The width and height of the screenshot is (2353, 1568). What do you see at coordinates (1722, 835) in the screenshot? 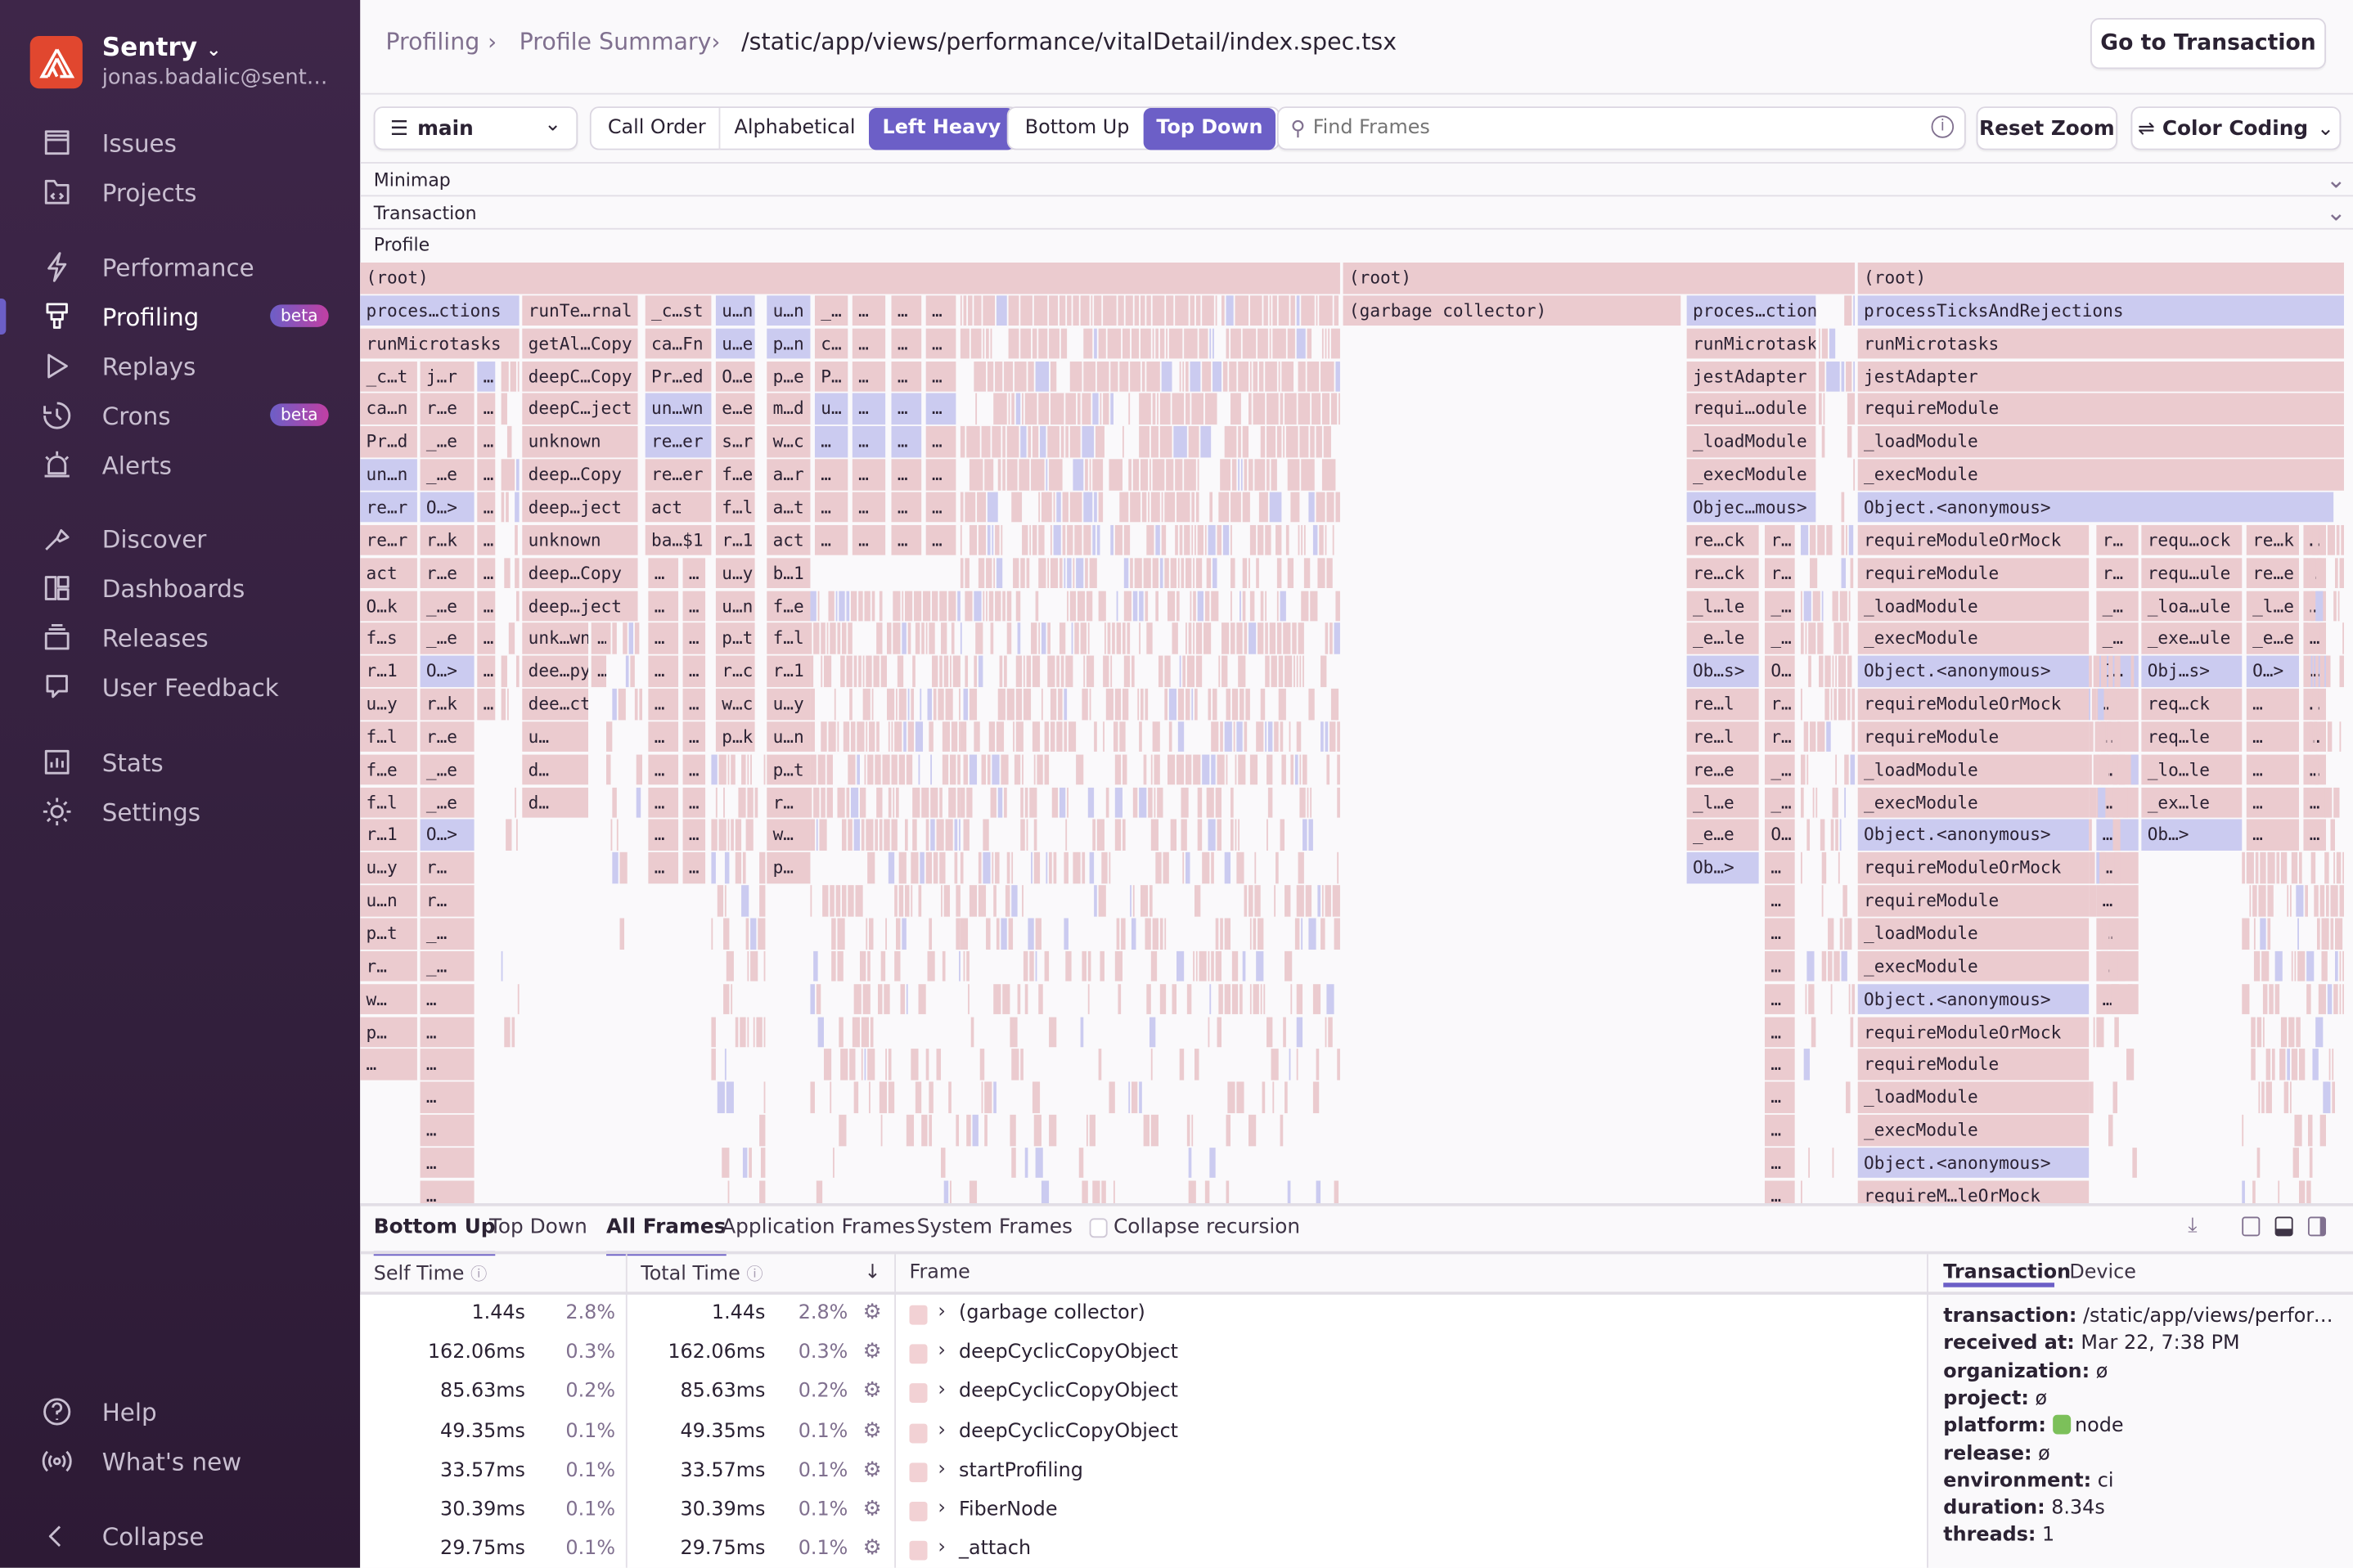
I see `flame-frame: _e…e` at bounding box center [1722, 835].